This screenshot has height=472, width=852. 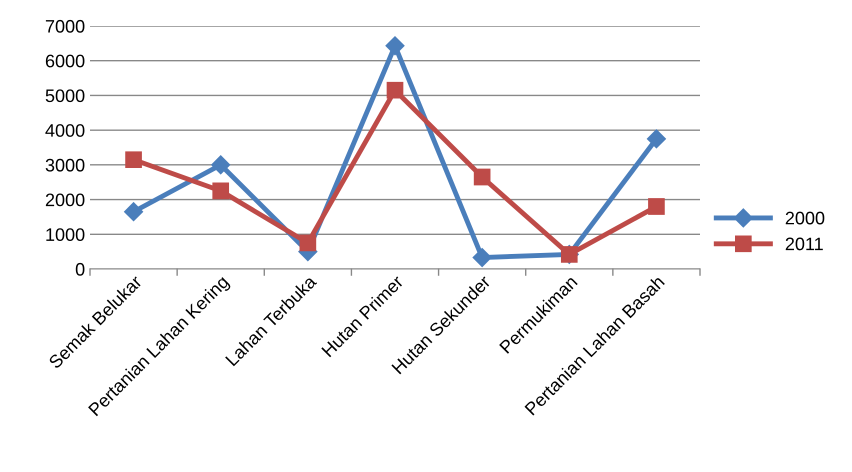 What do you see at coordinates (65, 95) in the screenshot?
I see `y-tick-label: 5000` at bounding box center [65, 95].